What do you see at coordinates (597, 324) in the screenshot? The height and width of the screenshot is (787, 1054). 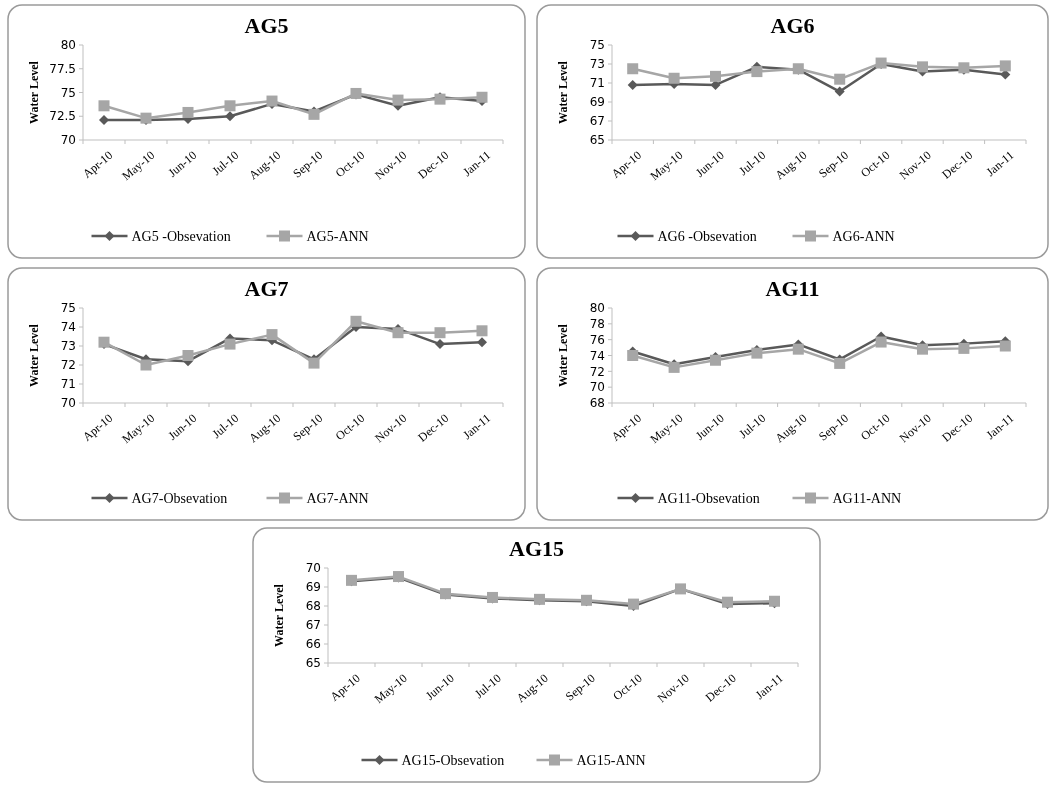 I see `y-tick-label: 78` at bounding box center [597, 324].